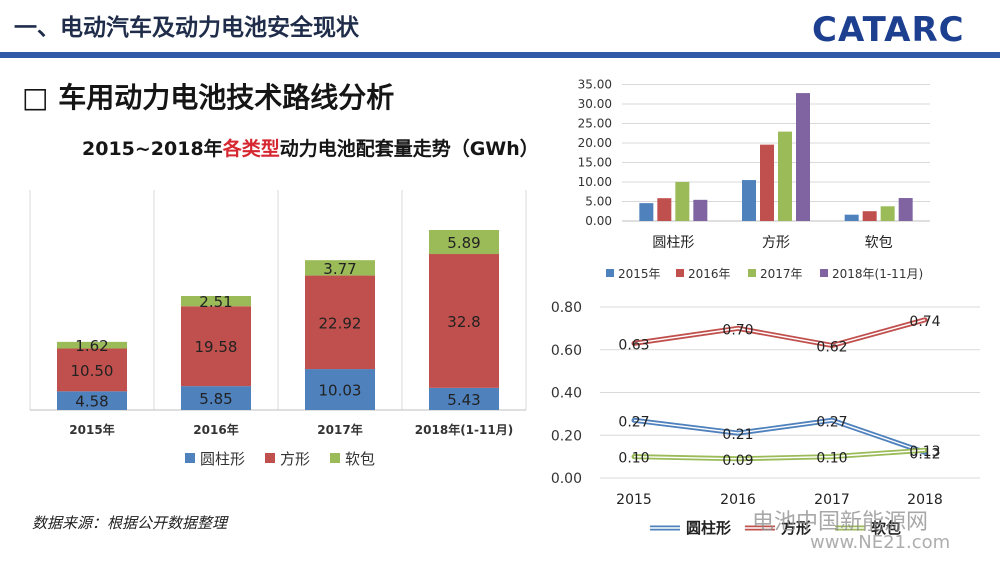 The width and height of the screenshot is (1000, 562). What do you see at coordinates (673, 243) in the screenshot?
I see `x-tick-label: 圆柱形` at bounding box center [673, 243].